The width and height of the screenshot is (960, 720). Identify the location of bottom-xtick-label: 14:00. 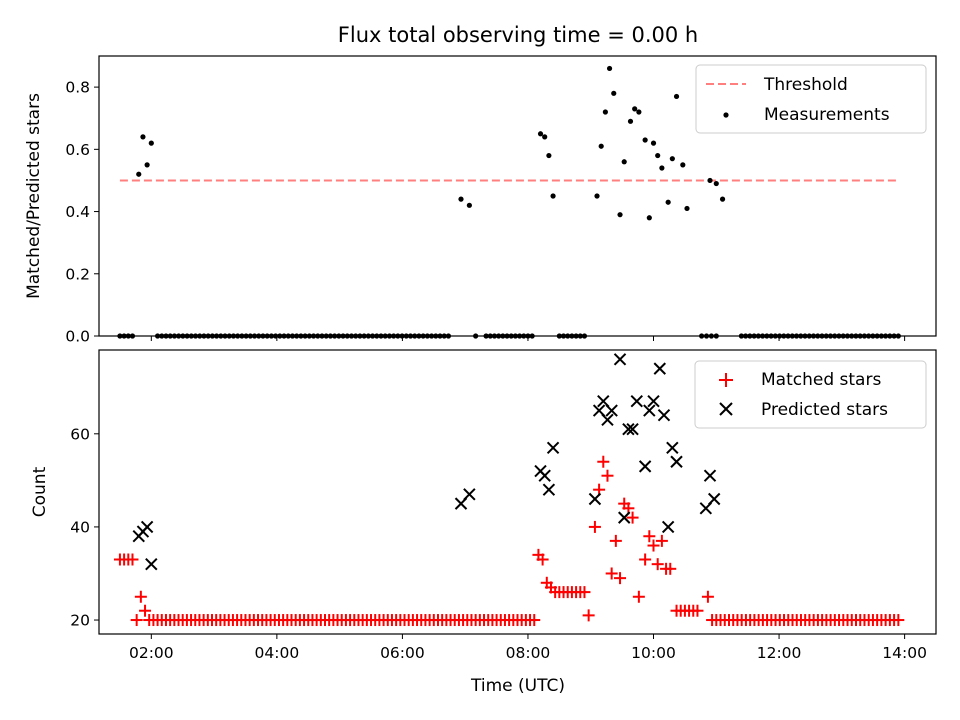
(904, 653).